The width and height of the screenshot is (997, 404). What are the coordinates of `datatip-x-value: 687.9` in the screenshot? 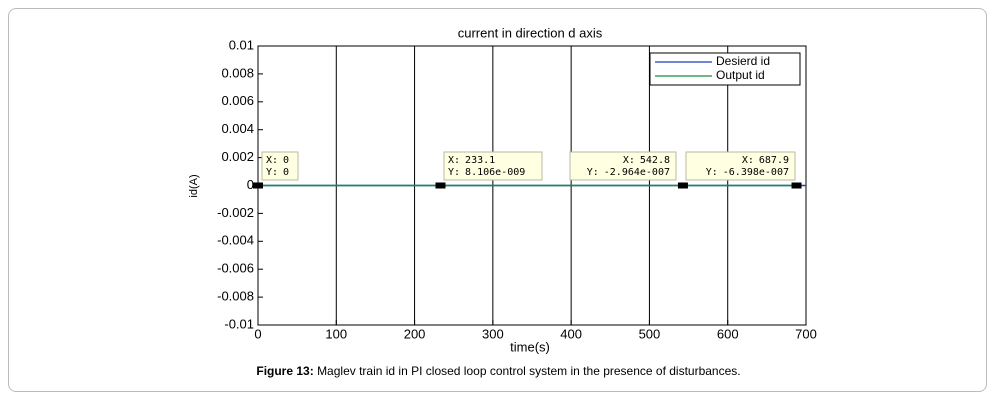 It's located at (774, 160).